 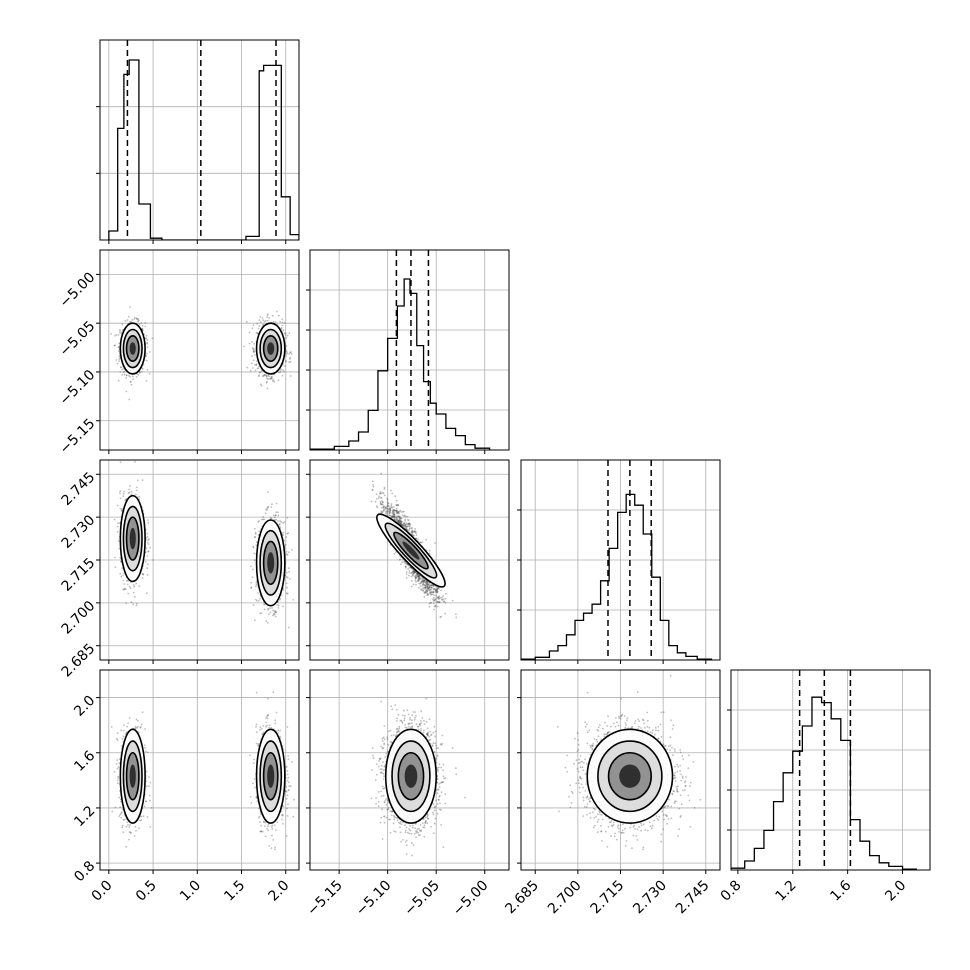 What do you see at coordinates (895, 891) in the screenshot?
I see `xtick-label-3-3: 2.0` at bounding box center [895, 891].